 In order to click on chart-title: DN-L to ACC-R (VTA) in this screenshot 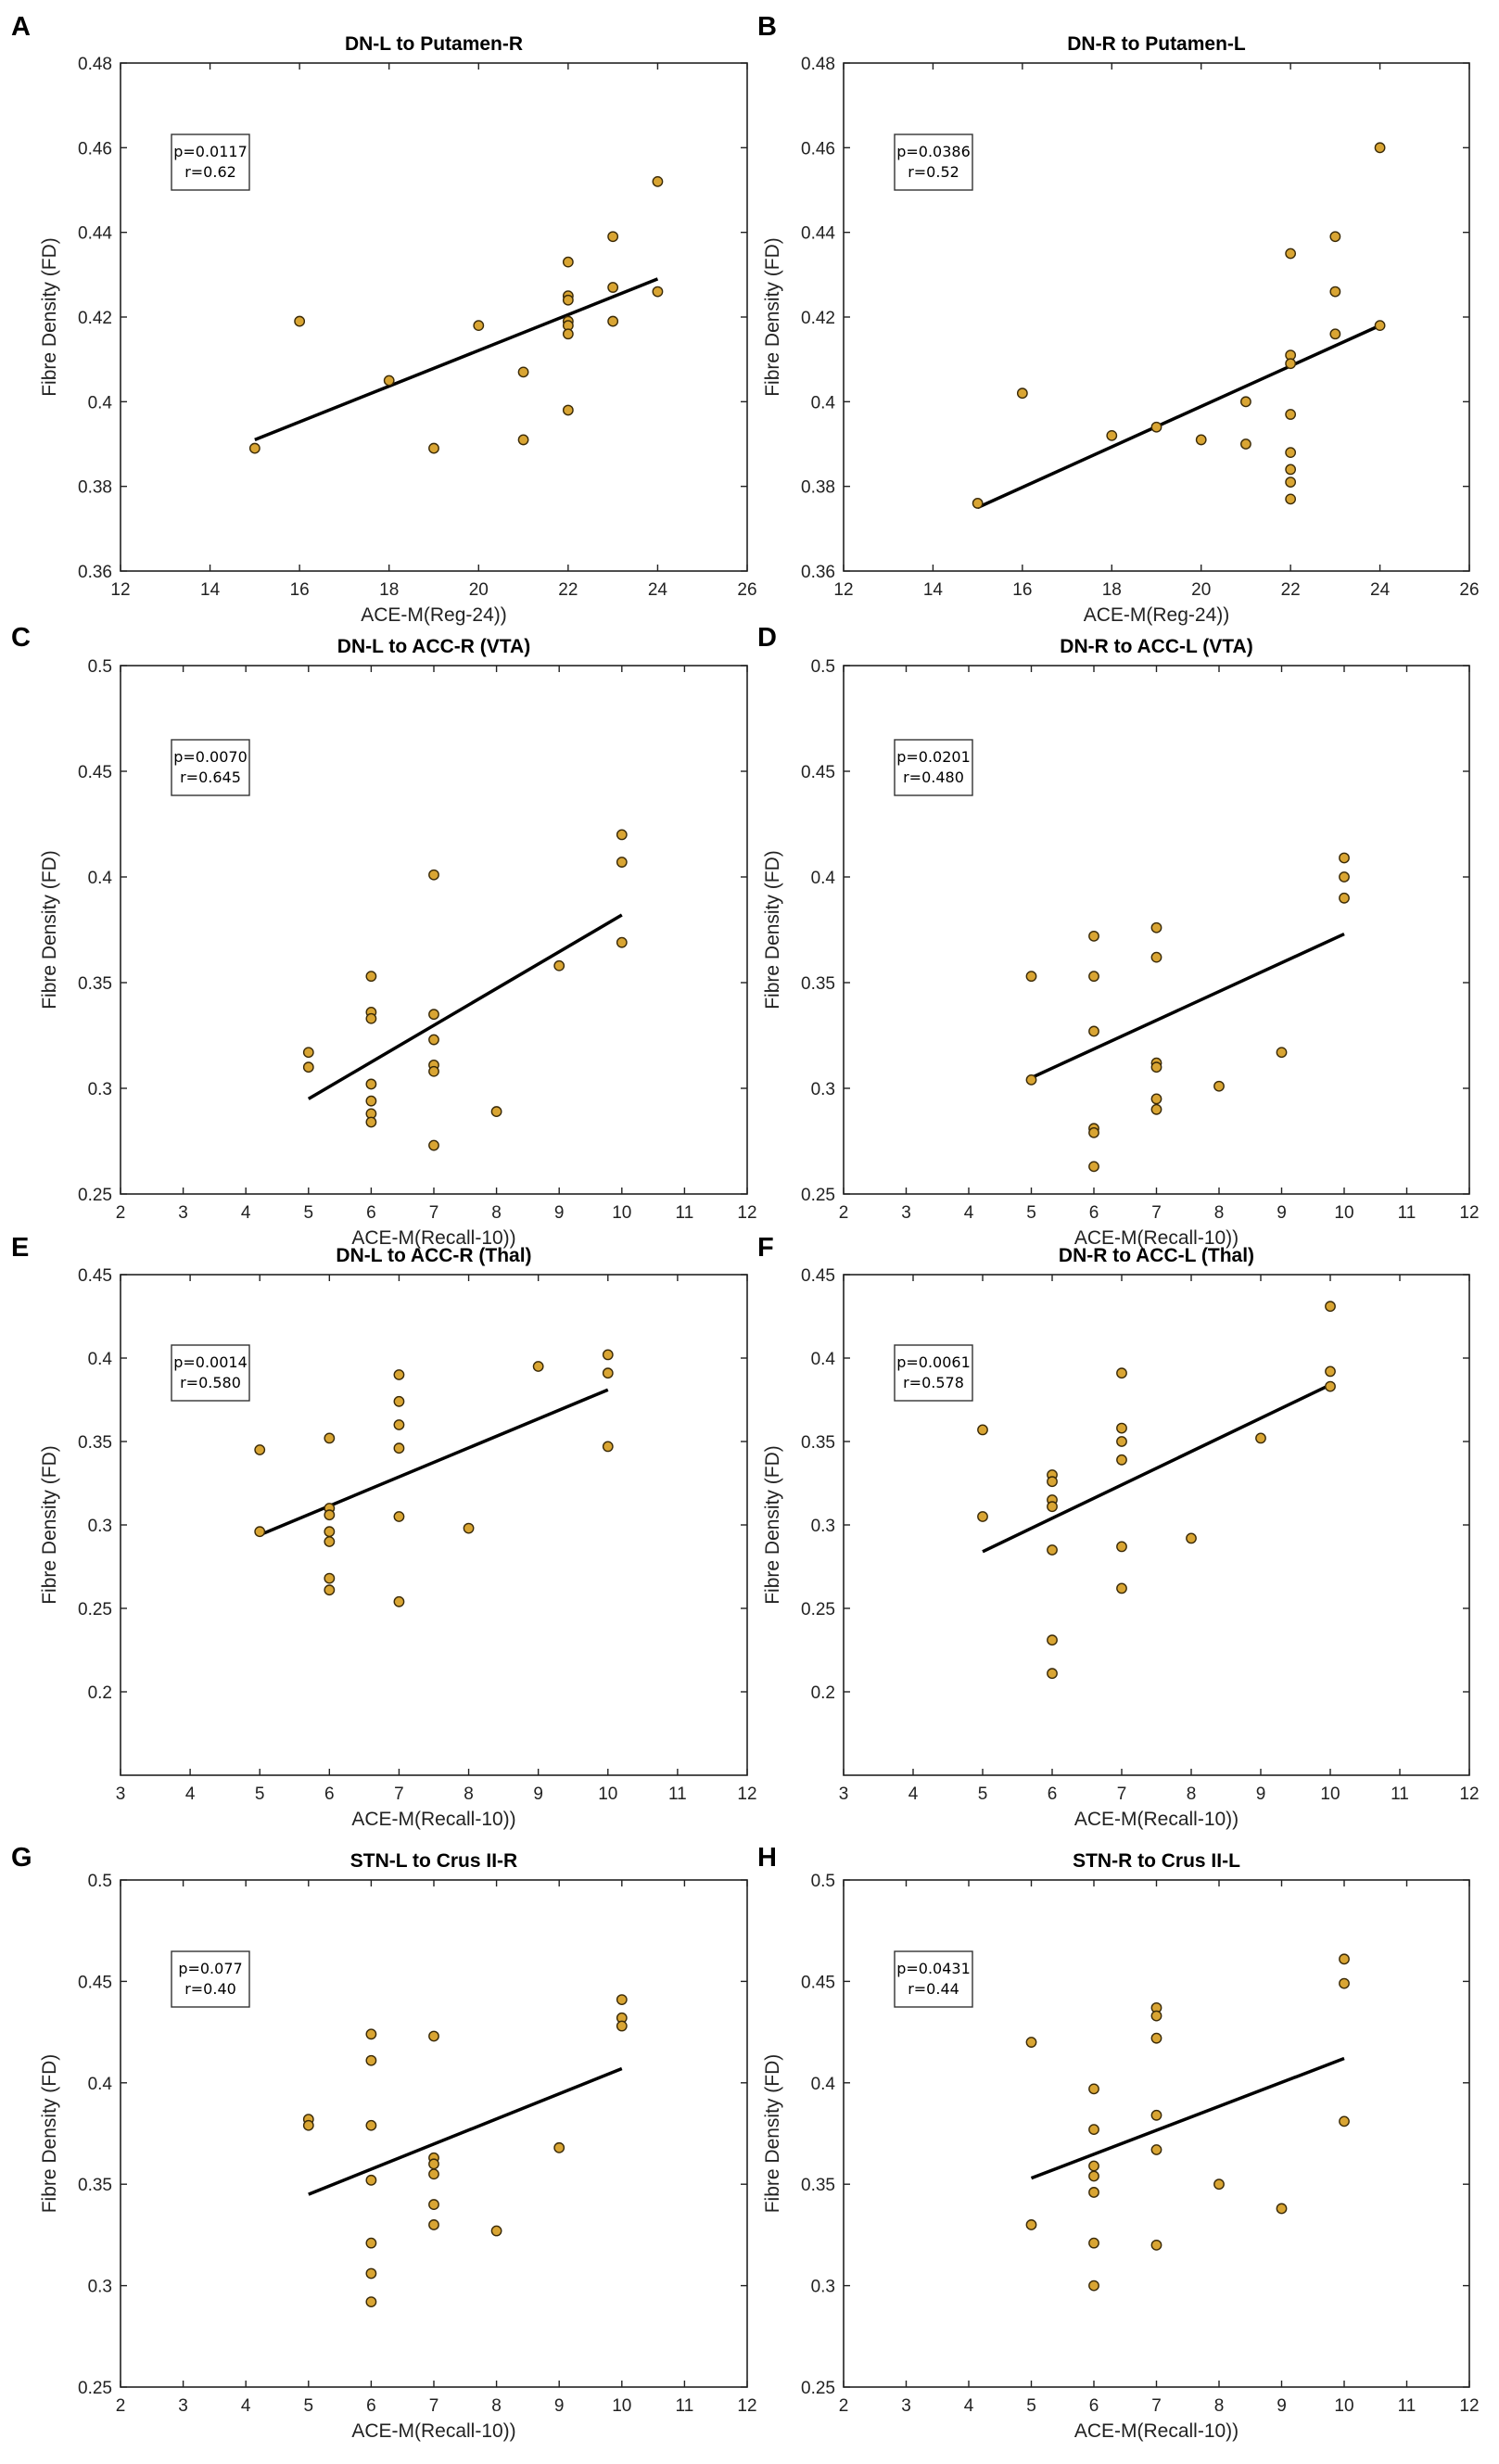, I will do `click(433, 646)`.